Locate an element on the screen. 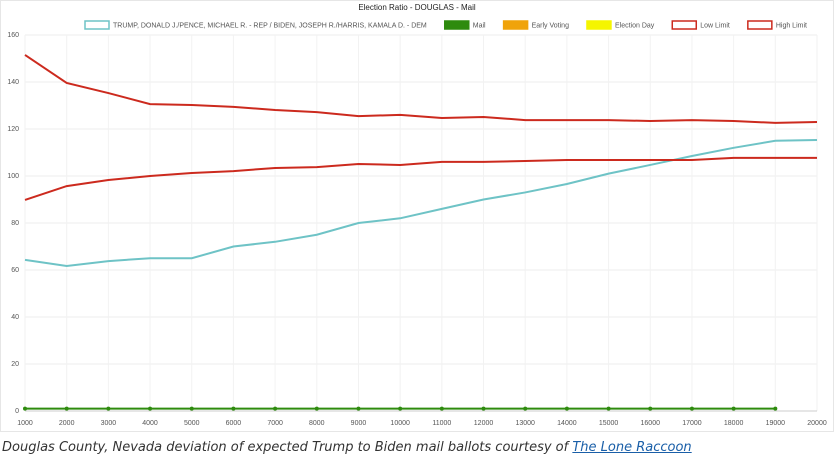  x-tick-label: 6000 is located at coordinates (234, 423).